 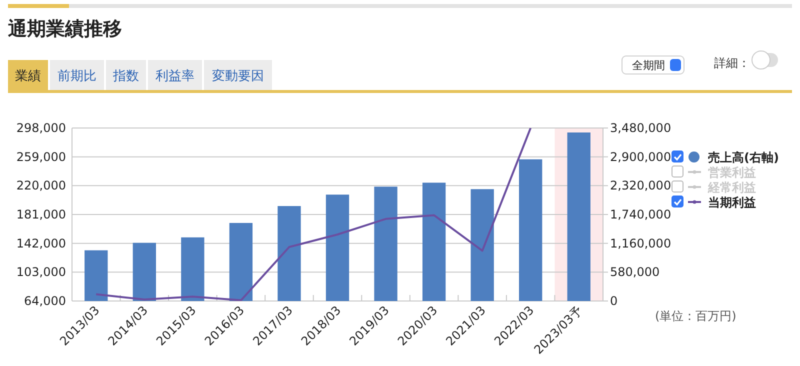 I want to click on y-tick-label: 64,000, so click(x=45, y=301).